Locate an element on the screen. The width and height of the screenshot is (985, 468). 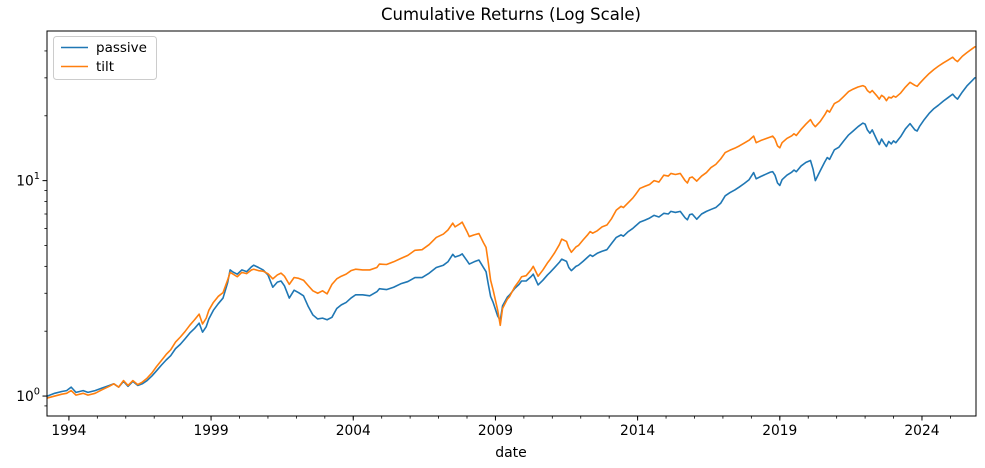
y-tick-label: 10¹ is located at coordinates (28, 180).